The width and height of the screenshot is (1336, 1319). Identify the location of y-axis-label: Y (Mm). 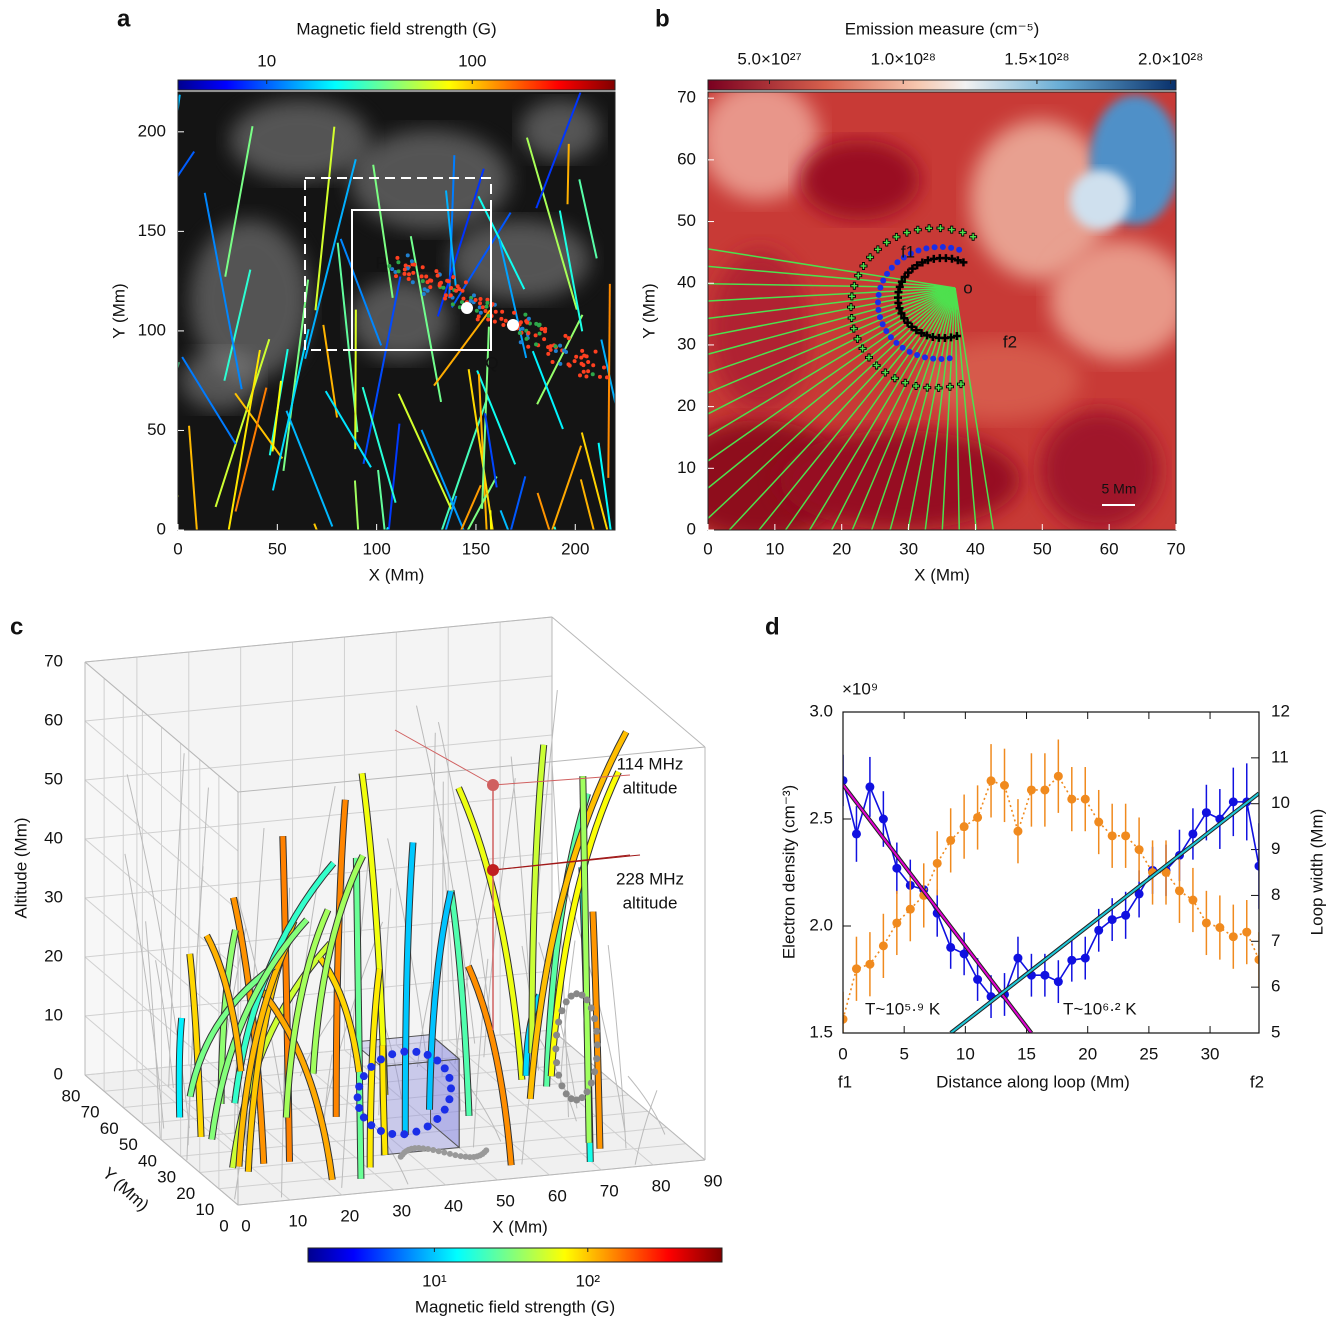
(118, 310).